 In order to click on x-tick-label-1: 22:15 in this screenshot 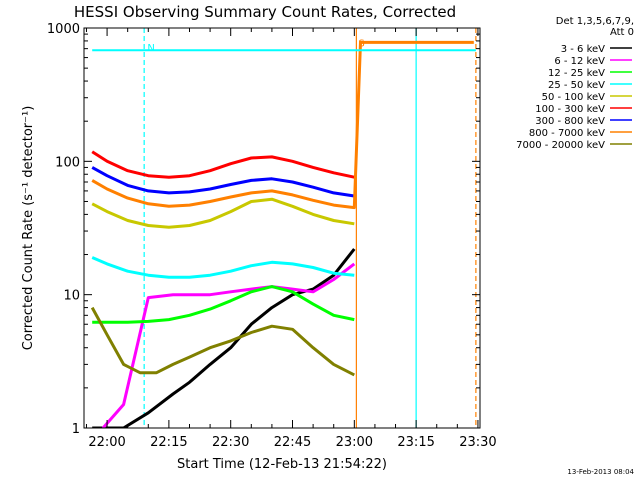, I will do `click(168, 442)`.